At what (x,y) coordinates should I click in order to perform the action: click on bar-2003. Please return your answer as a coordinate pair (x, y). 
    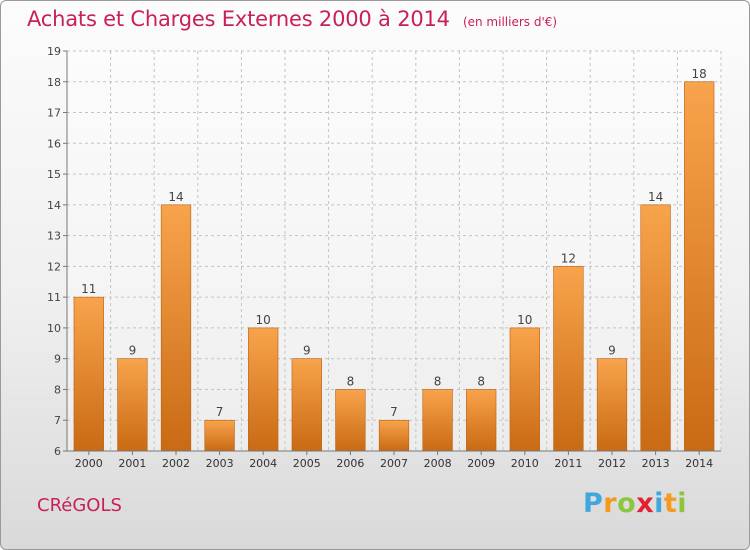
    Looking at the image, I should click on (219, 435).